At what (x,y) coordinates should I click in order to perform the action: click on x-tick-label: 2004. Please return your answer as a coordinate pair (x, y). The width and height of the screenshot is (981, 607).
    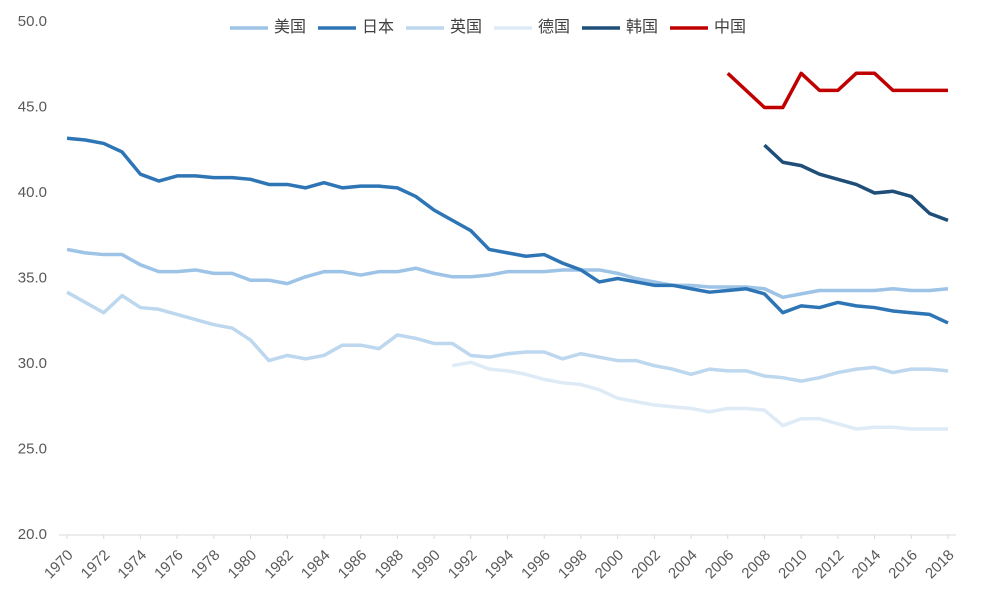
    Looking at the image, I should click on (683, 565).